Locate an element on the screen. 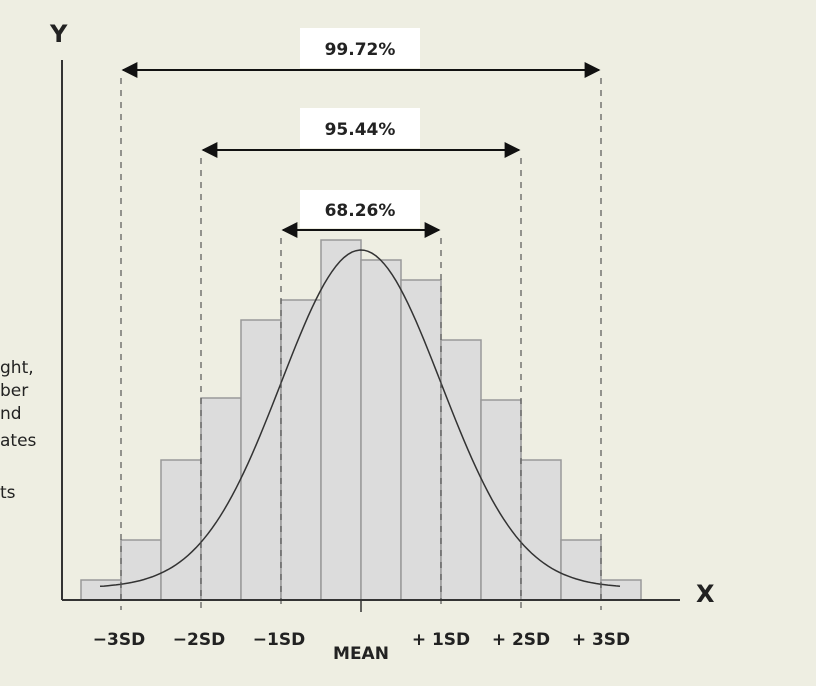 The image size is (816, 686). range-label: 95.44% is located at coordinates (360, 130).